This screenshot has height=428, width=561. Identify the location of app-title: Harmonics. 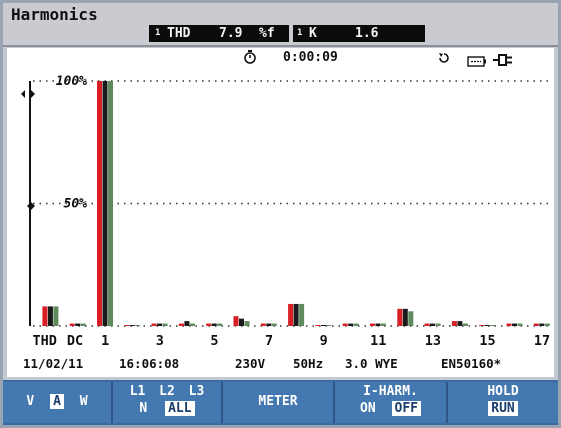
(54, 14).